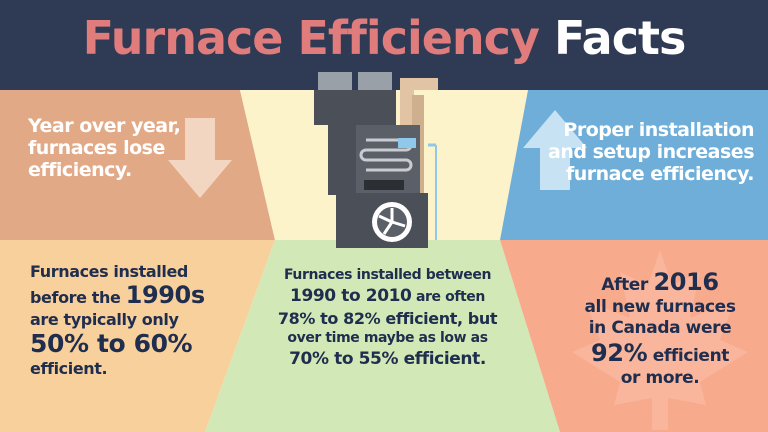  What do you see at coordinates (104, 126) in the screenshot?
I see `text-line: Year over year,` at bounding box center [104, 126].